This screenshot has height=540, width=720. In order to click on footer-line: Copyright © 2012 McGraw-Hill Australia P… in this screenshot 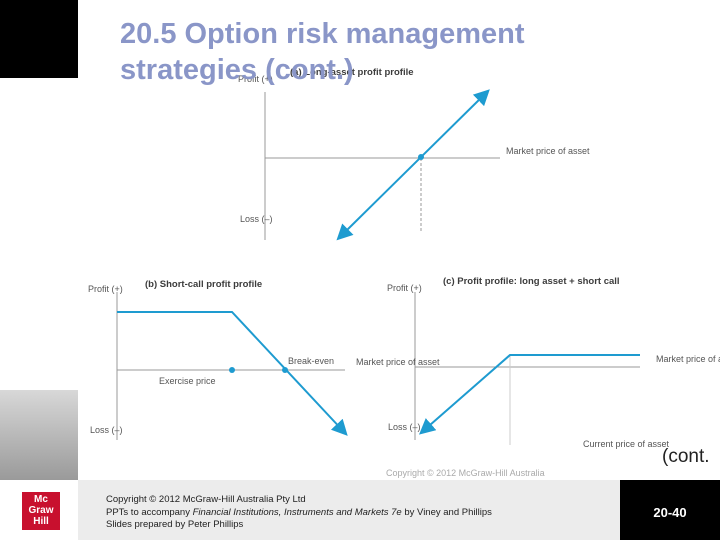, I will do `click(206, 499)`.